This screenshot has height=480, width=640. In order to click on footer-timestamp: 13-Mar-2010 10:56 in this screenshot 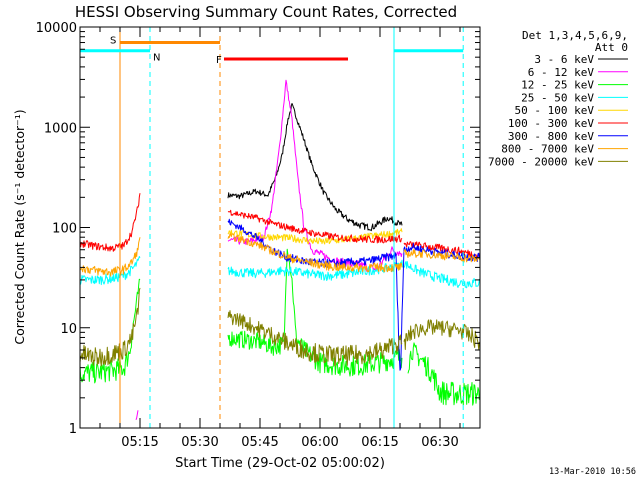, I will do `click(592, 472)`.